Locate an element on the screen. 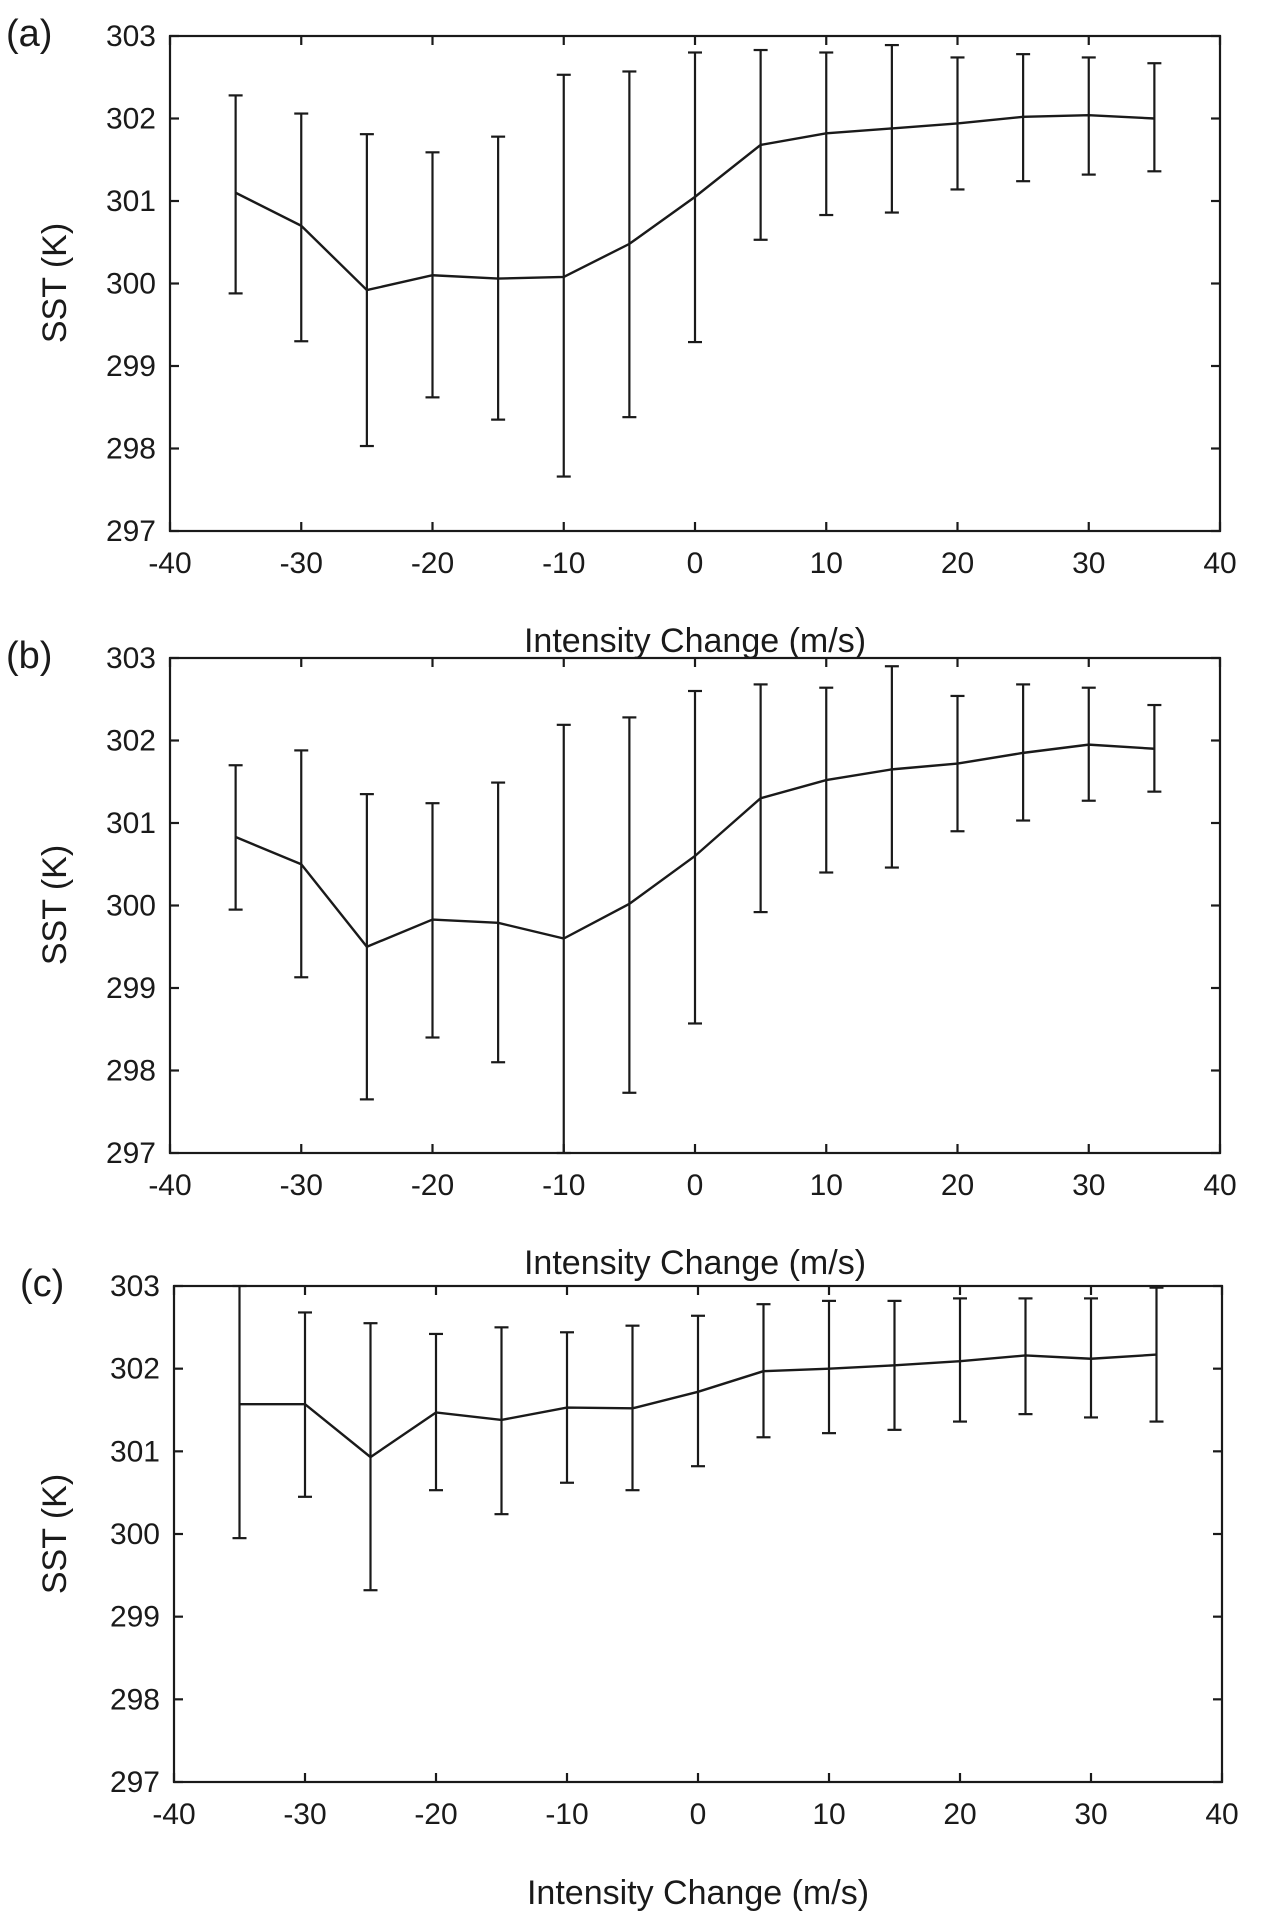 The width and height of the screenshot is (1267, 1923). panel-label: (b) is located at coordinates (29, 656).